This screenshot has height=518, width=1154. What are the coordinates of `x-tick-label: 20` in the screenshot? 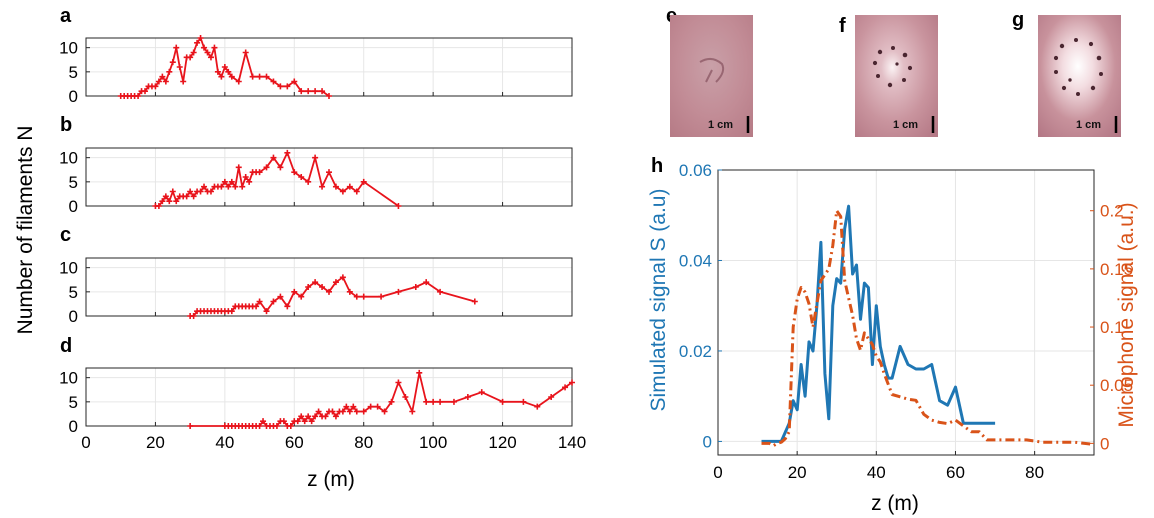 It's located at (155, 442).